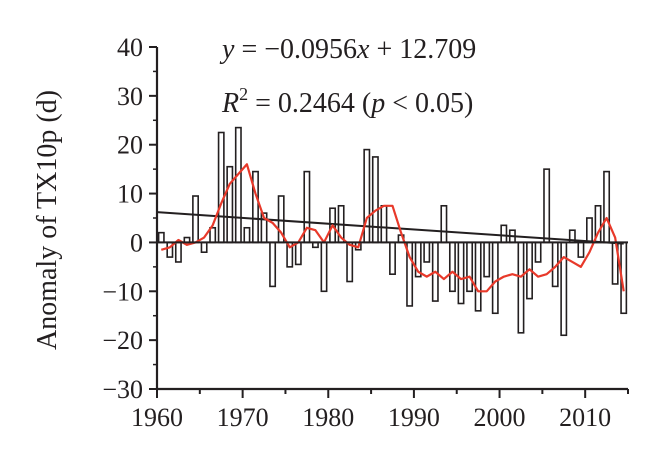 This screenshot has width=660, height=469. Describe the element at coordinates (157, 417) in the screenshot. I see `x-tick-label: 1960` at that location.